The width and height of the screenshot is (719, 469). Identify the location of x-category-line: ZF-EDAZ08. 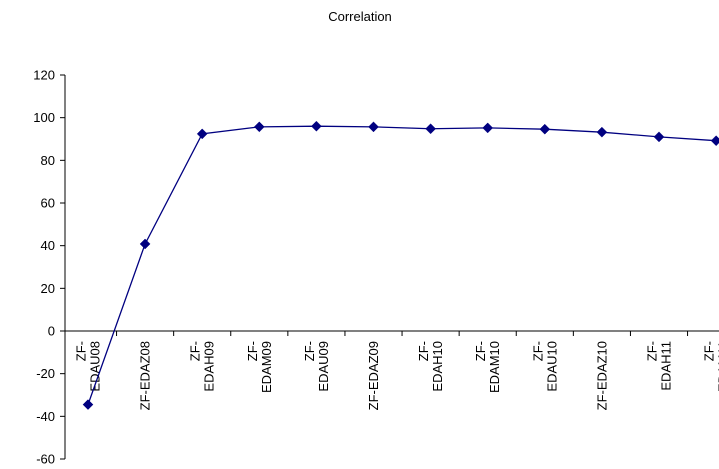
(145, 375).